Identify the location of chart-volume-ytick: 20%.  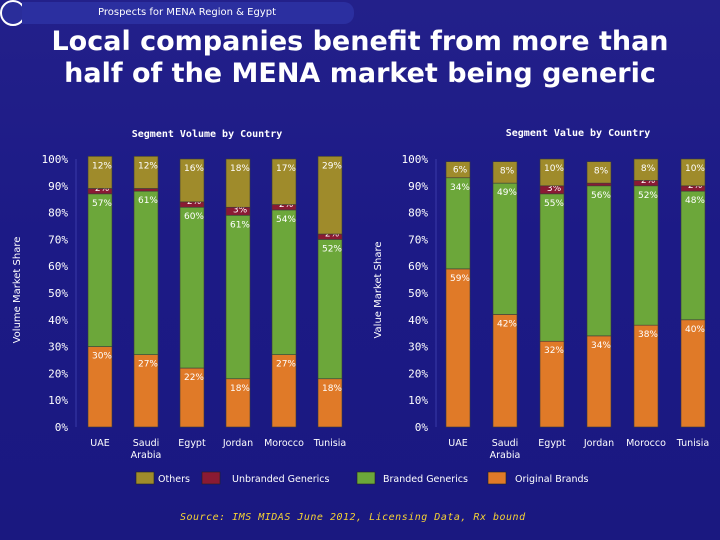
(58, 373).